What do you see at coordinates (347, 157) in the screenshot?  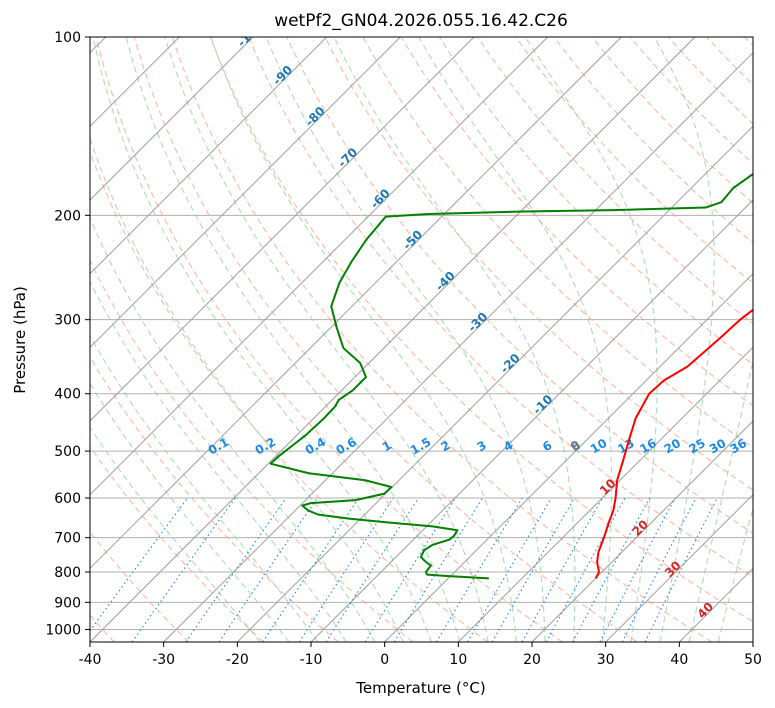 I see `isotherm-label: -70` at bounding box center [347, 157].